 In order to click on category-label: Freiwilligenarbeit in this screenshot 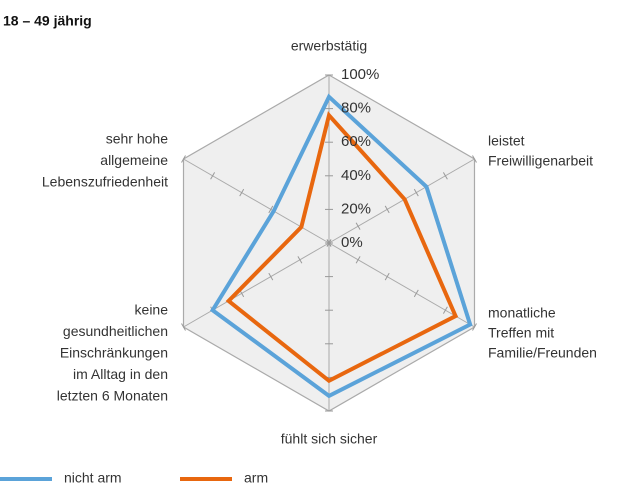, I will do `click(540, 161)`.